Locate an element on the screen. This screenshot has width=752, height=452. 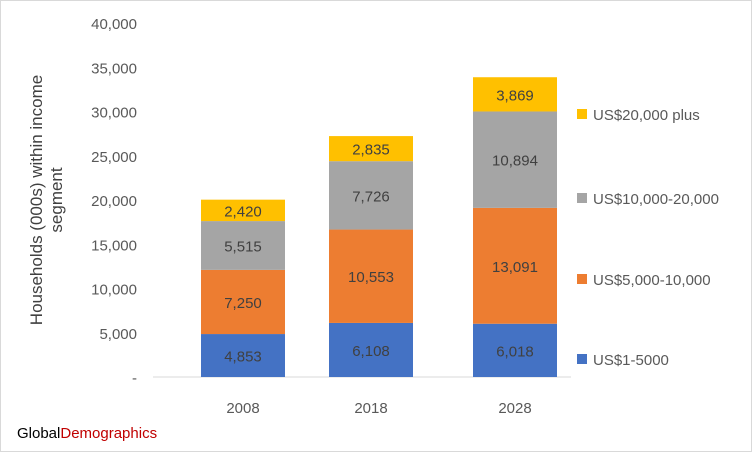
x-tick-label: 2018 is located at coordinates (370, 408).